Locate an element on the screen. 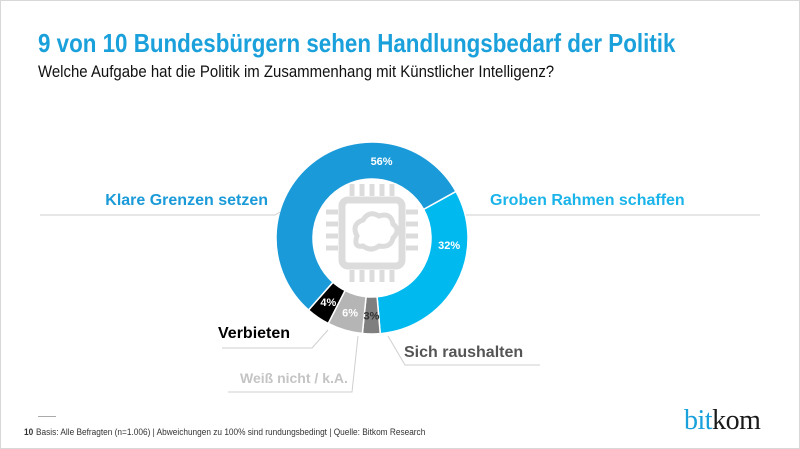 The image size is (800, 449). category-label-klare-grenzen: Klare Grenzen setzen is located at coordinates (186, 200).